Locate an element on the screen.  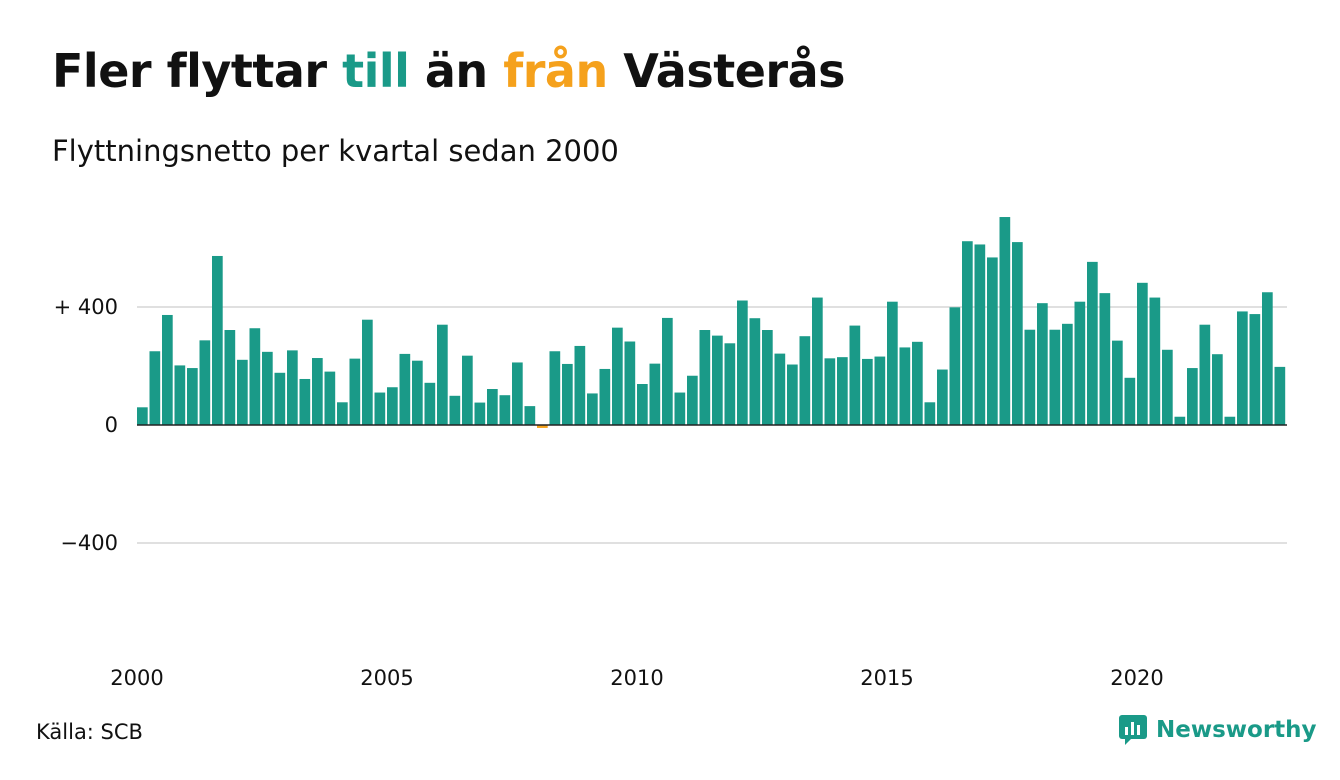
x-tick-label: 2005 is located at coordinates (386, 678).